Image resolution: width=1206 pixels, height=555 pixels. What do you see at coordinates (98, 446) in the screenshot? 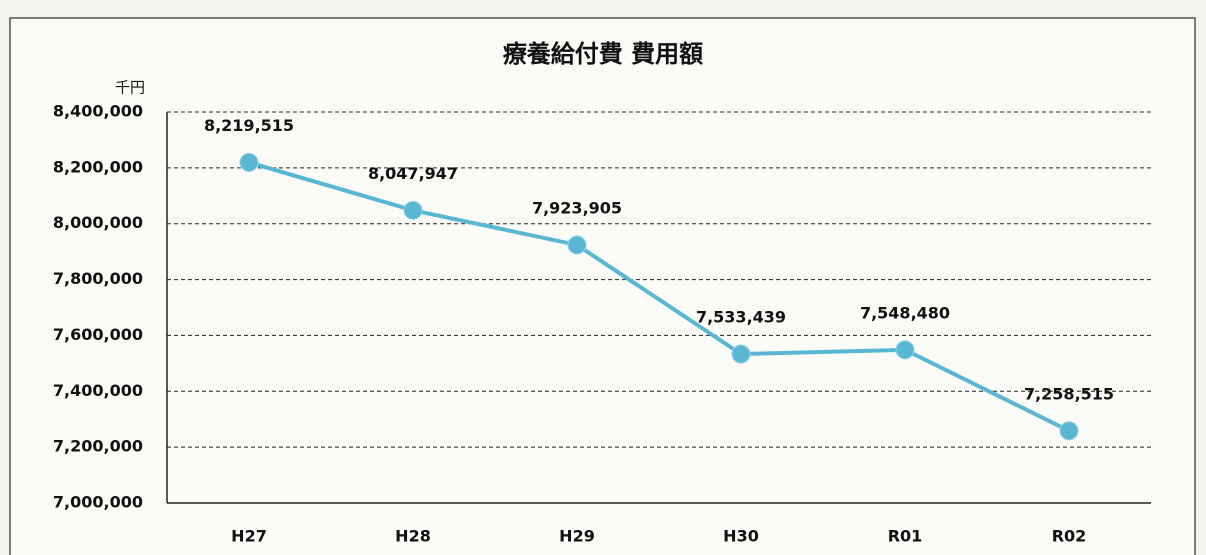
I see `y-tick-label: 7,200,000` at bounding box center [98, 446].